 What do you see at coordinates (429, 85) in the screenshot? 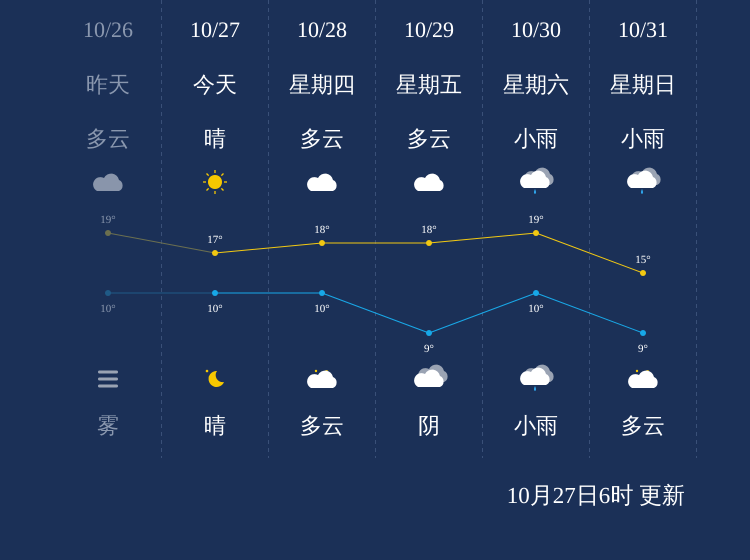
I see `text: 星期五` at bounding box center [429, 85].